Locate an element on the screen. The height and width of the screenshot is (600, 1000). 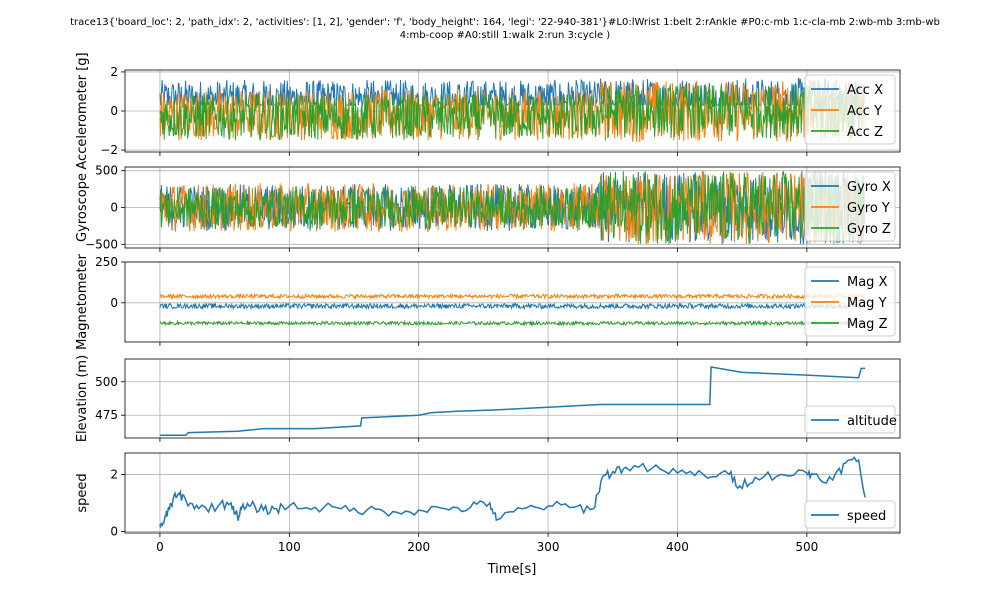
legend-entry: Gyro X is located at coordinates (869, 187).